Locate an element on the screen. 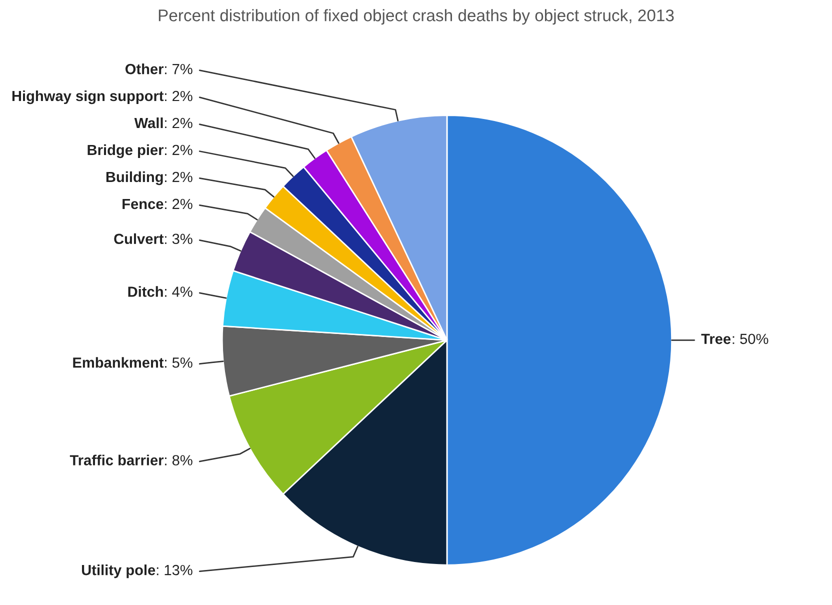  chart-title: Percent distribution of fixed object crash deaths by object struck, 2013 is located at coordinates (416, 17).